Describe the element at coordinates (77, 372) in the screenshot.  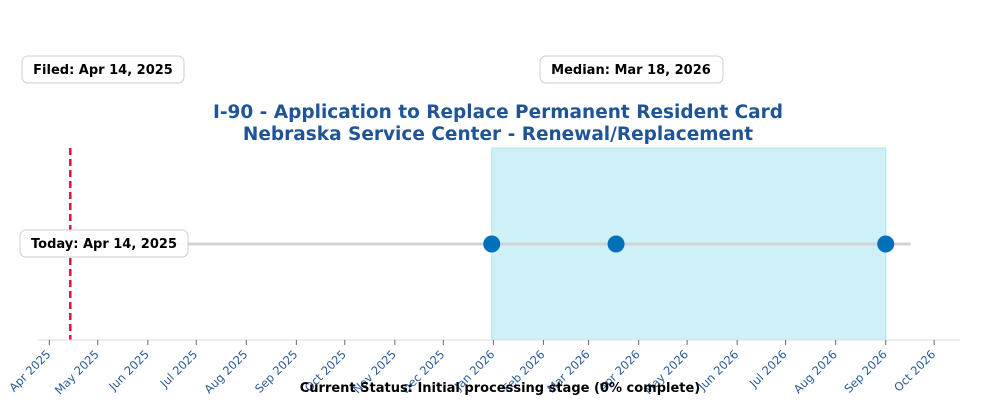
I see `x-tick-label: May 2025` at that location.